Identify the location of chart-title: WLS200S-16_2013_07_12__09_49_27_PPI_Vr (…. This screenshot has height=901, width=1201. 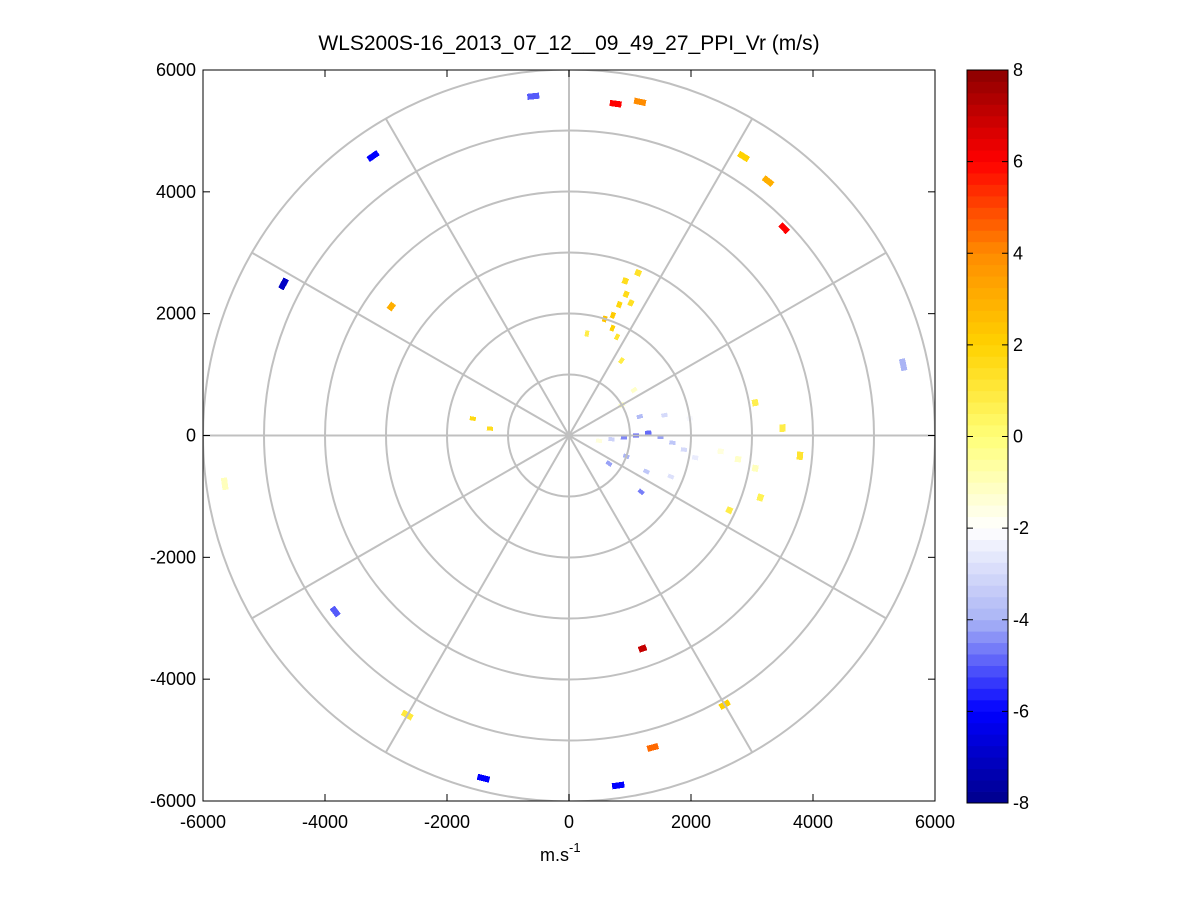
(568, 43).